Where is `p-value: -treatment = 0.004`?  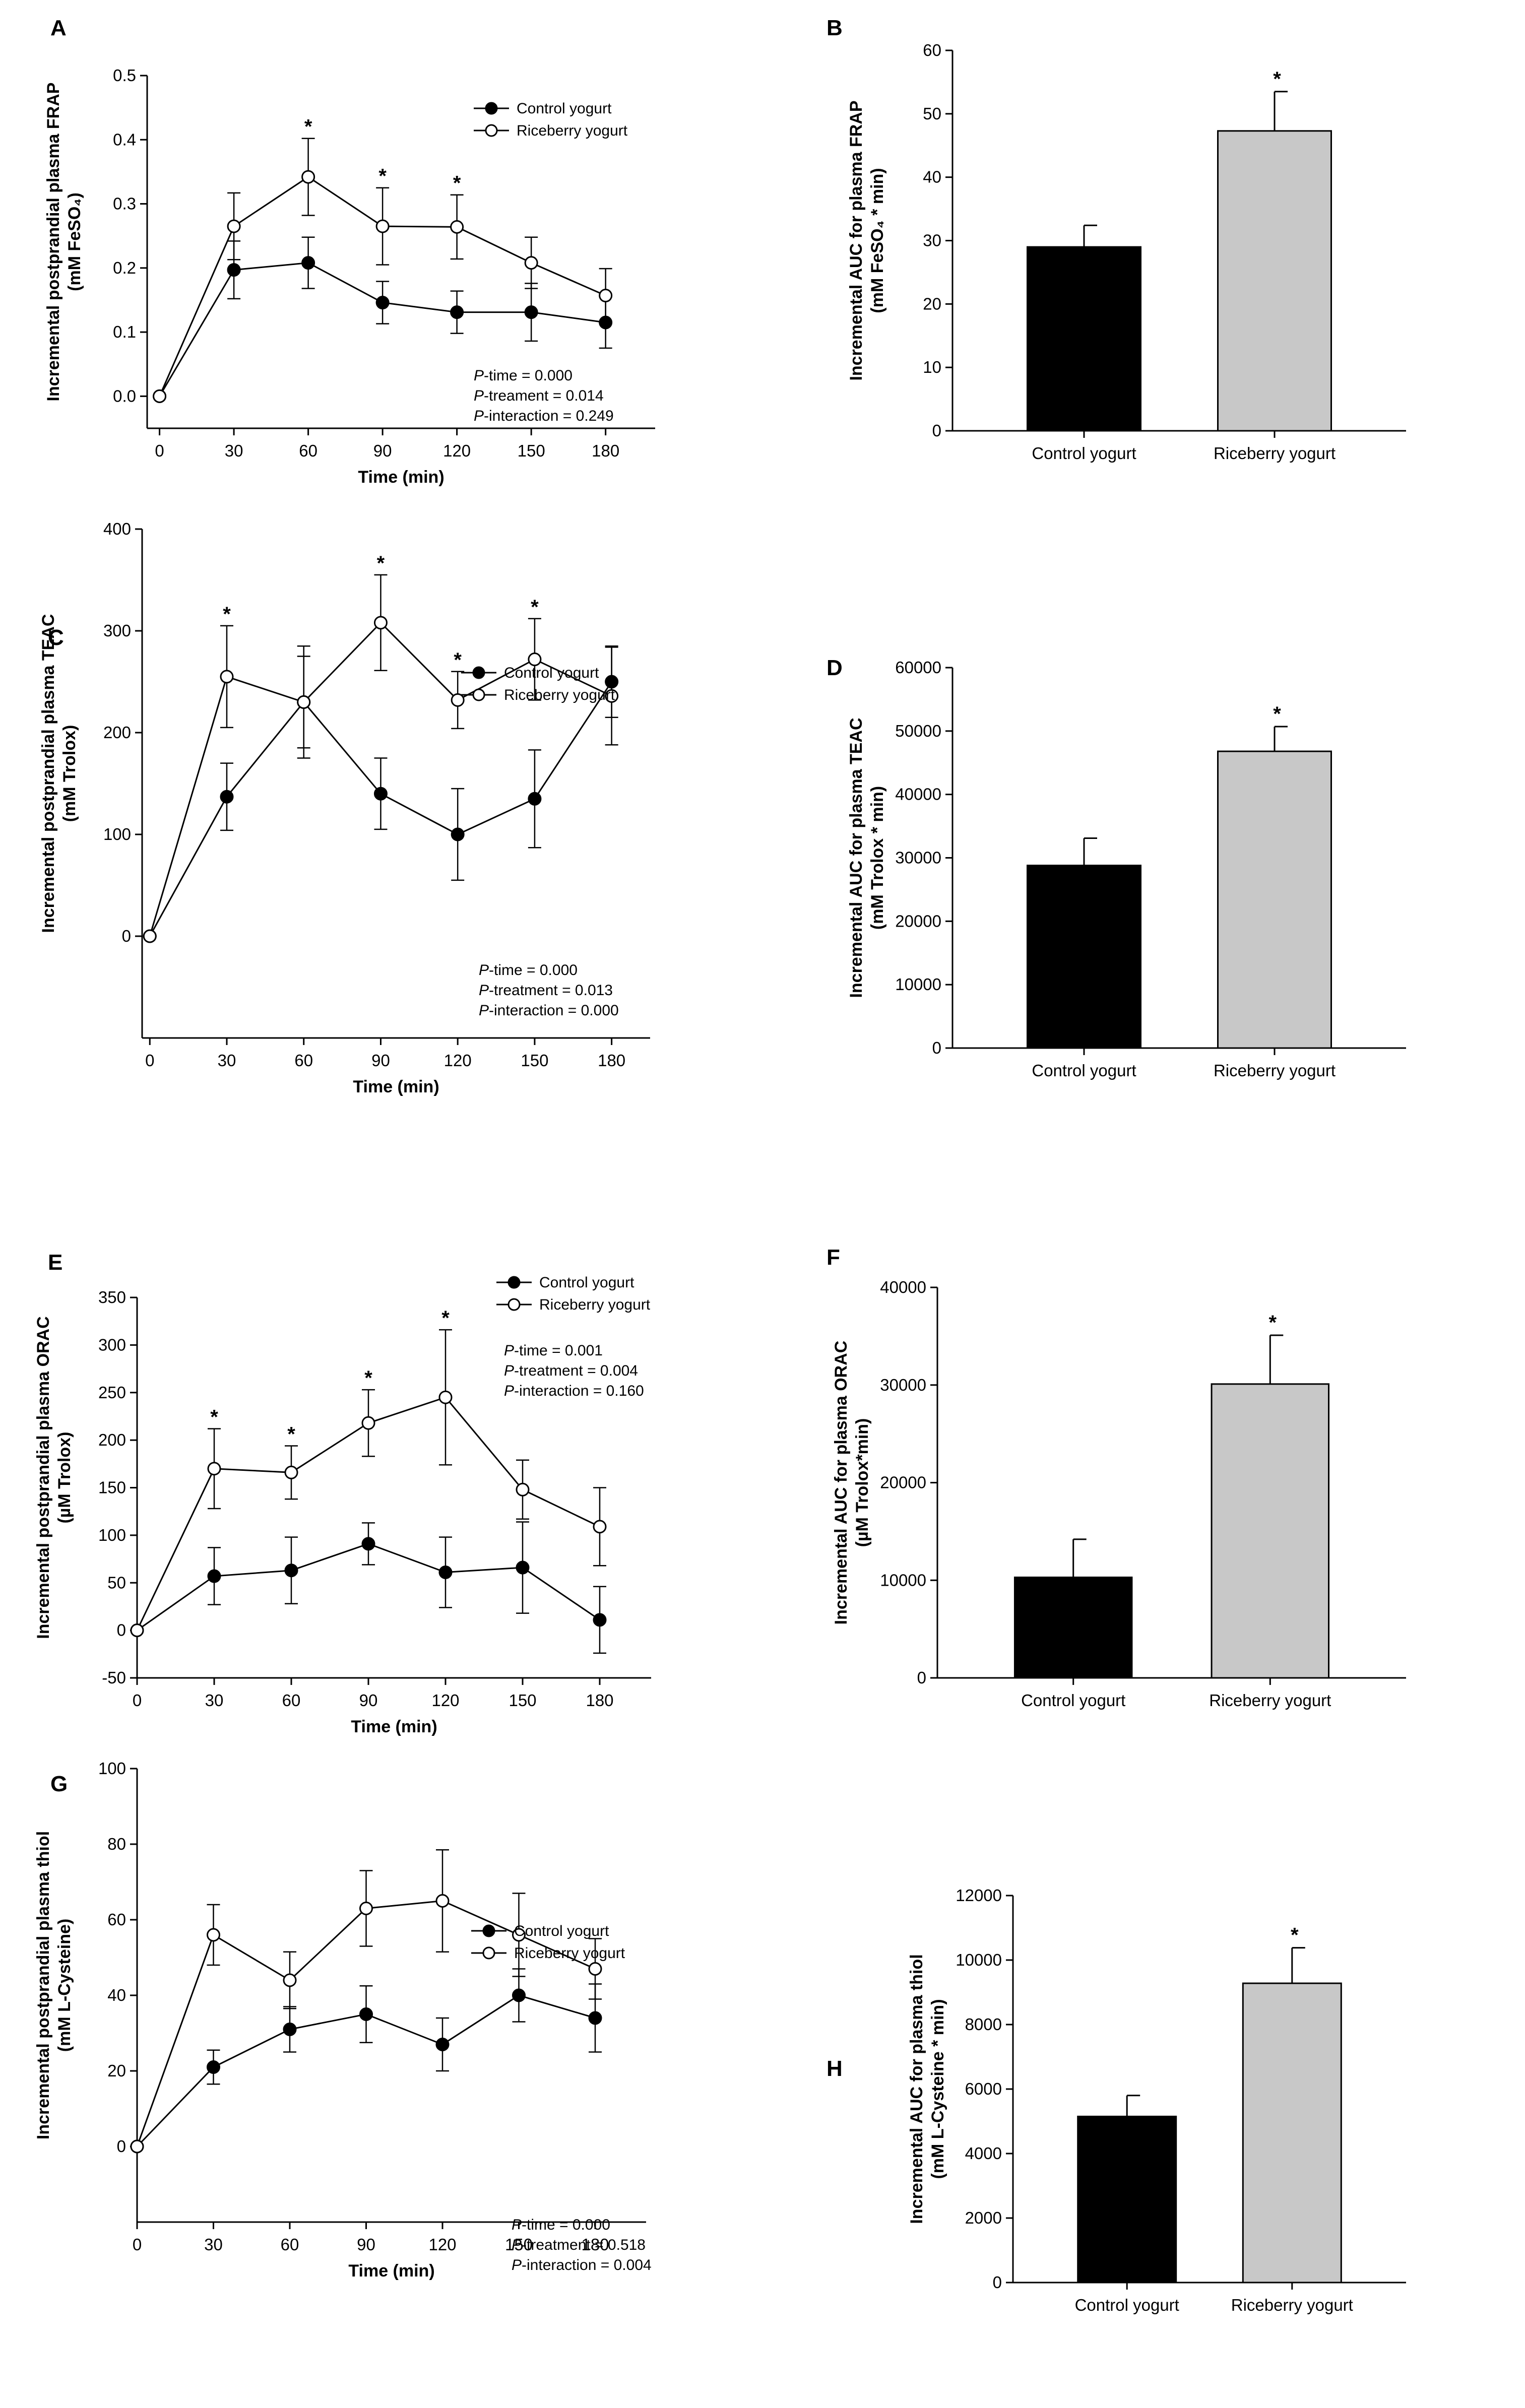
p-value: -treatment = 0.004 is located at coordinates (576, 1370).